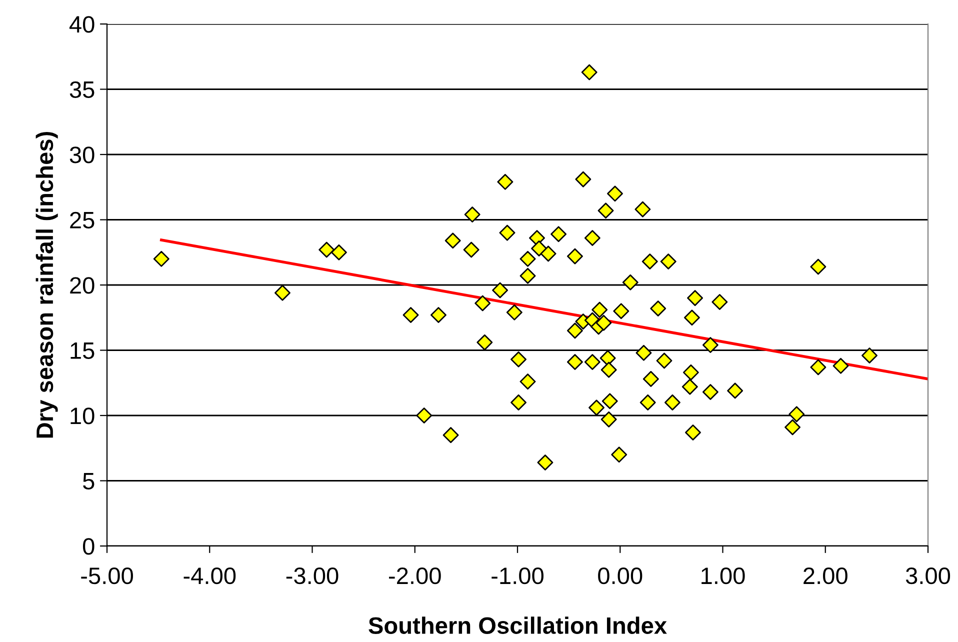 The width and height of the screenshot is (958, 642). Describe the element at coordinates (415, 575) in the screenshot. I see `x-tick-label: -2.00` at that location.